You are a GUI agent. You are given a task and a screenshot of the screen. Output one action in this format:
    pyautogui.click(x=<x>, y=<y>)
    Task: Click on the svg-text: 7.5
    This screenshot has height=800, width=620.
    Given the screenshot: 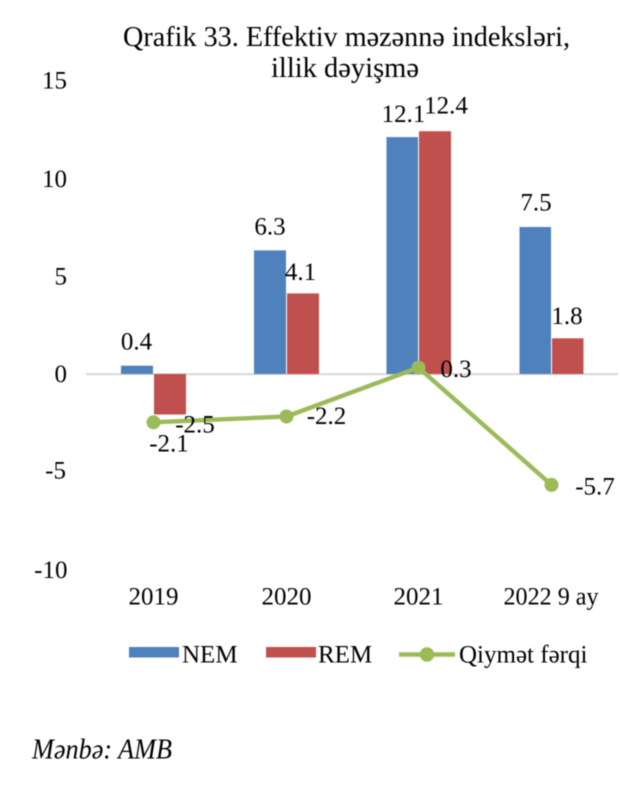 What is the action you would take?
    pyautogui.click(x=535, y=202)
    